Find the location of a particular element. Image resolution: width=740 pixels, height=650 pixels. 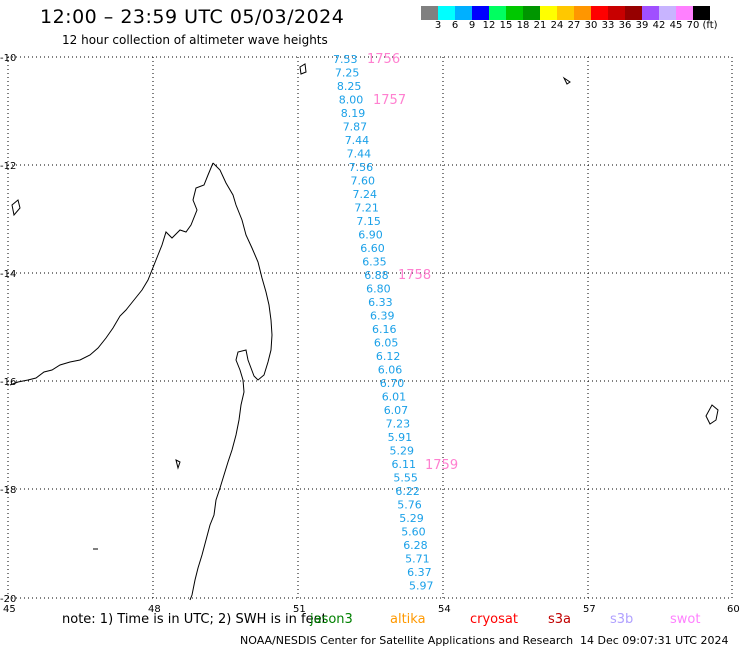

wave-height-value: 7.21 is located at coordinates (366, 208).